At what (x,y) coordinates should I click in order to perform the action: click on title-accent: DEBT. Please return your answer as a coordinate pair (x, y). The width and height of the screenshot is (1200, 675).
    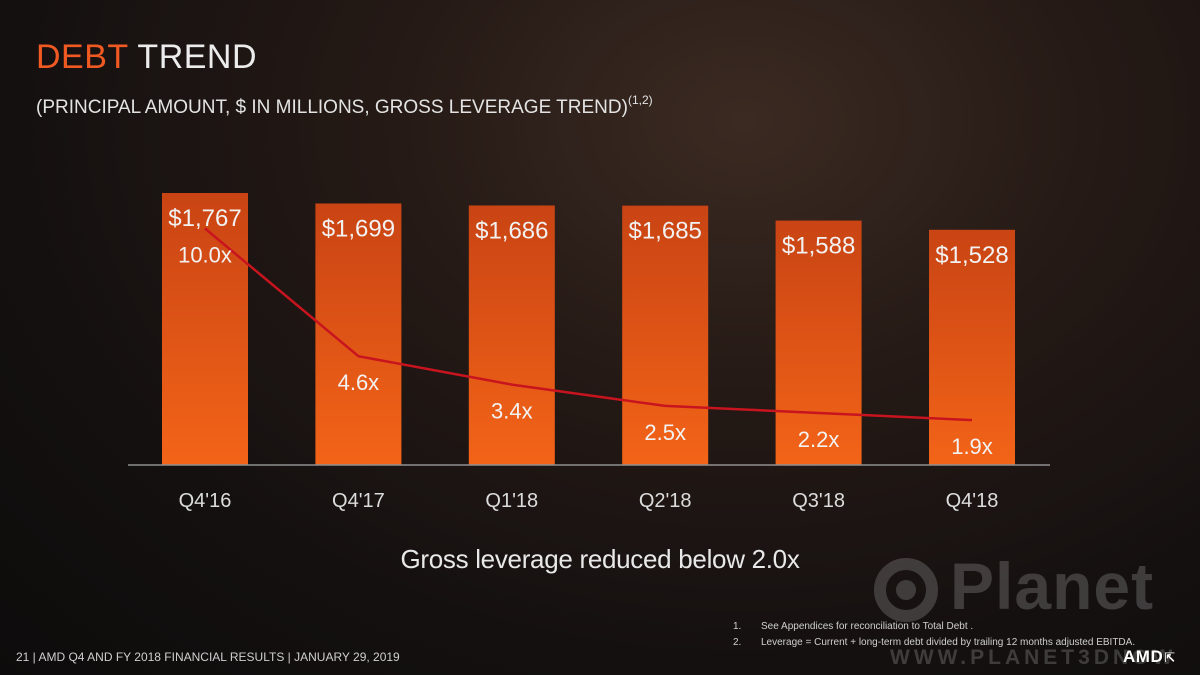
    Looking at the image, I should click on (82, 57).